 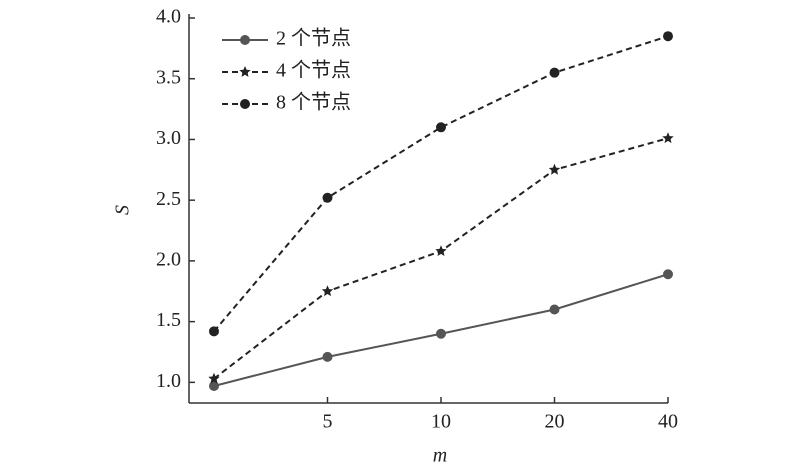 What do you see at coordinates (668, 422) in the screenshot?
I see `x-tick-label: 40` at bounding box center [668, 422].